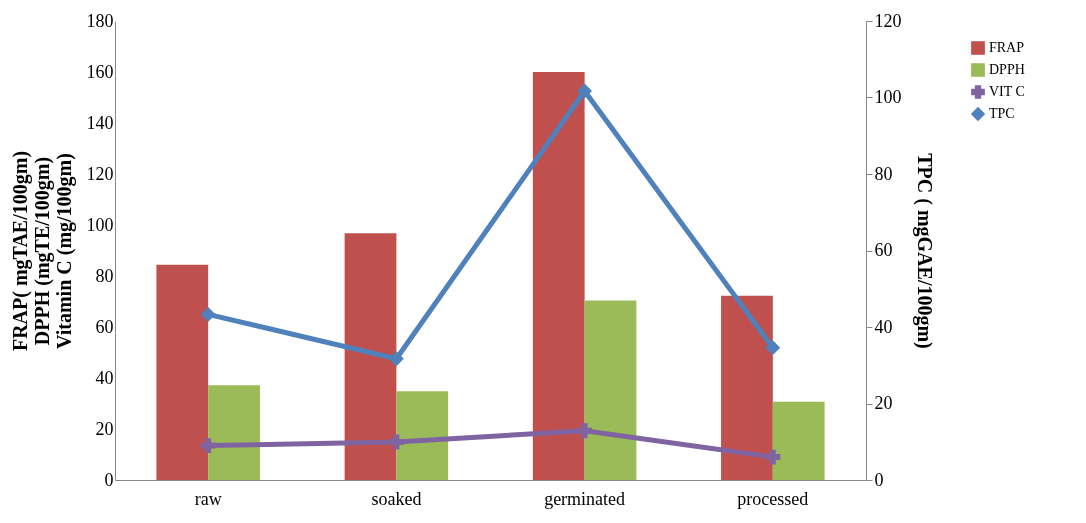 This screenshot has width=1086, height=523. What do you see at coordinates (100, 173) in the screenshot?
I see `y-tick-label: 120` at bounding box center [100, 173].